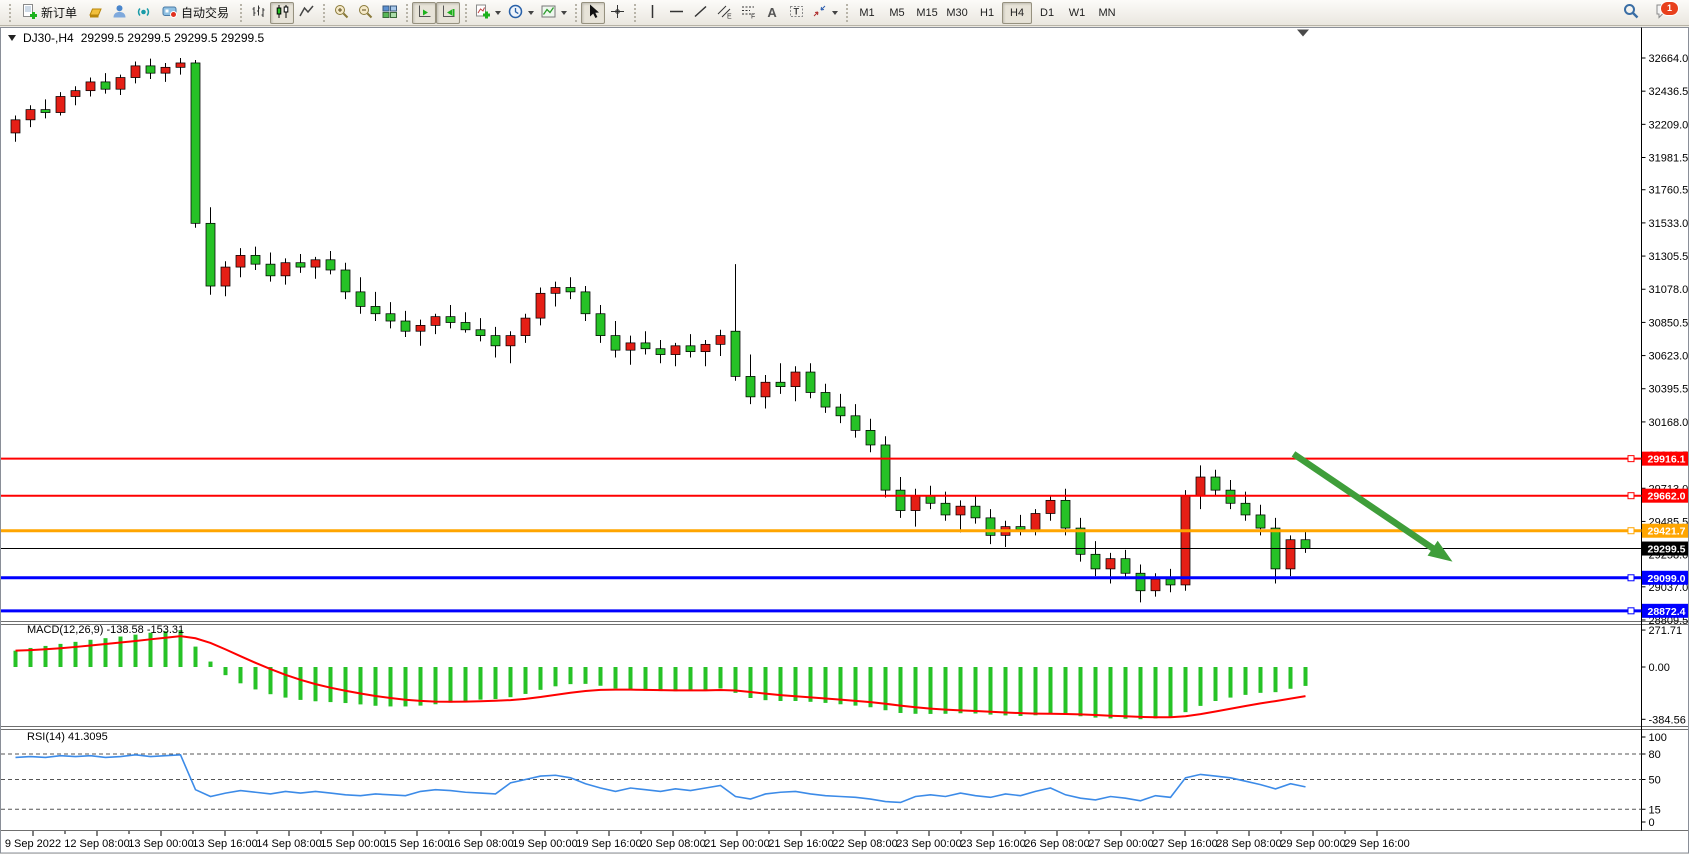  Describe the element at coordinates (897, 12) in the screenshot. I see `timeframe-m5-button: M5` at that location.